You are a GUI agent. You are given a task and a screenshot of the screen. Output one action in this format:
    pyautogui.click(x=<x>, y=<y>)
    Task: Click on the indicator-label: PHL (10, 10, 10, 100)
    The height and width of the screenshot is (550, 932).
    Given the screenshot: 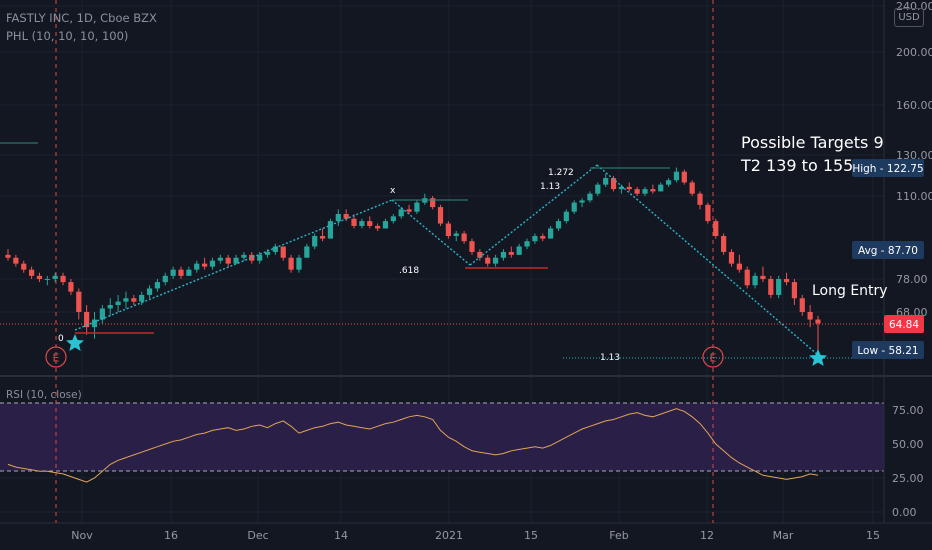 What is the action you would take?
    pyautogui.click(x=67, y=36)
    